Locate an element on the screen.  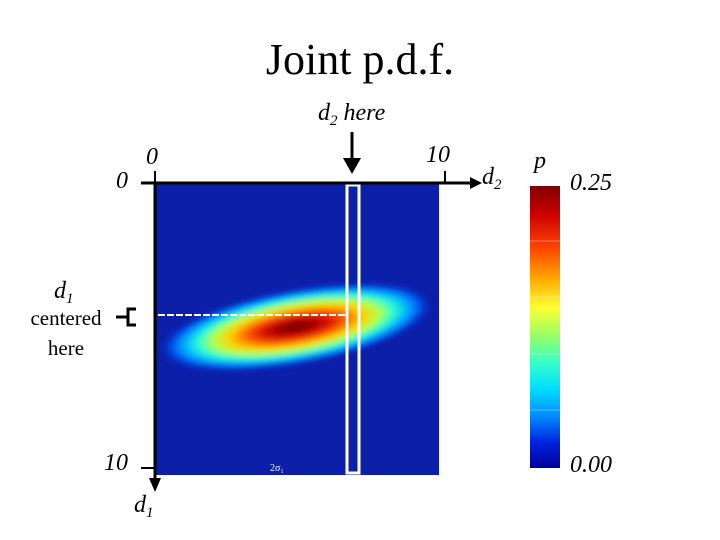
d2-marker-label: d2 here is located at coordinates (351, 115).